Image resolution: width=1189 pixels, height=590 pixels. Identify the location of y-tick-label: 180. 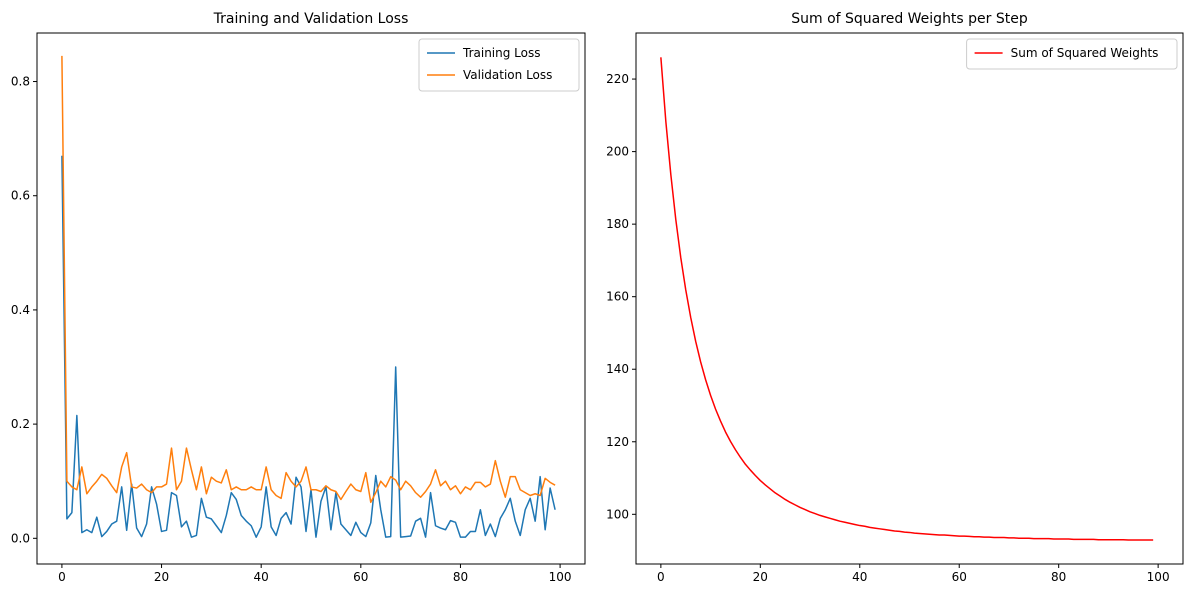
(617, 224).